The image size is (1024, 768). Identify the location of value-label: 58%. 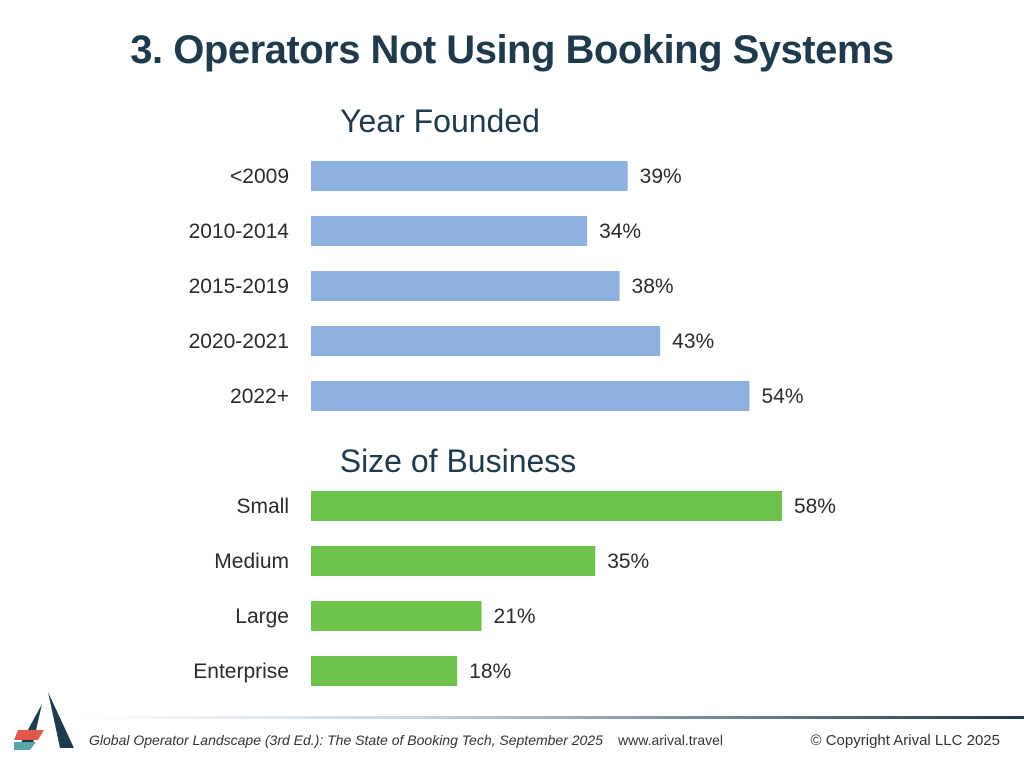
(815, 506).